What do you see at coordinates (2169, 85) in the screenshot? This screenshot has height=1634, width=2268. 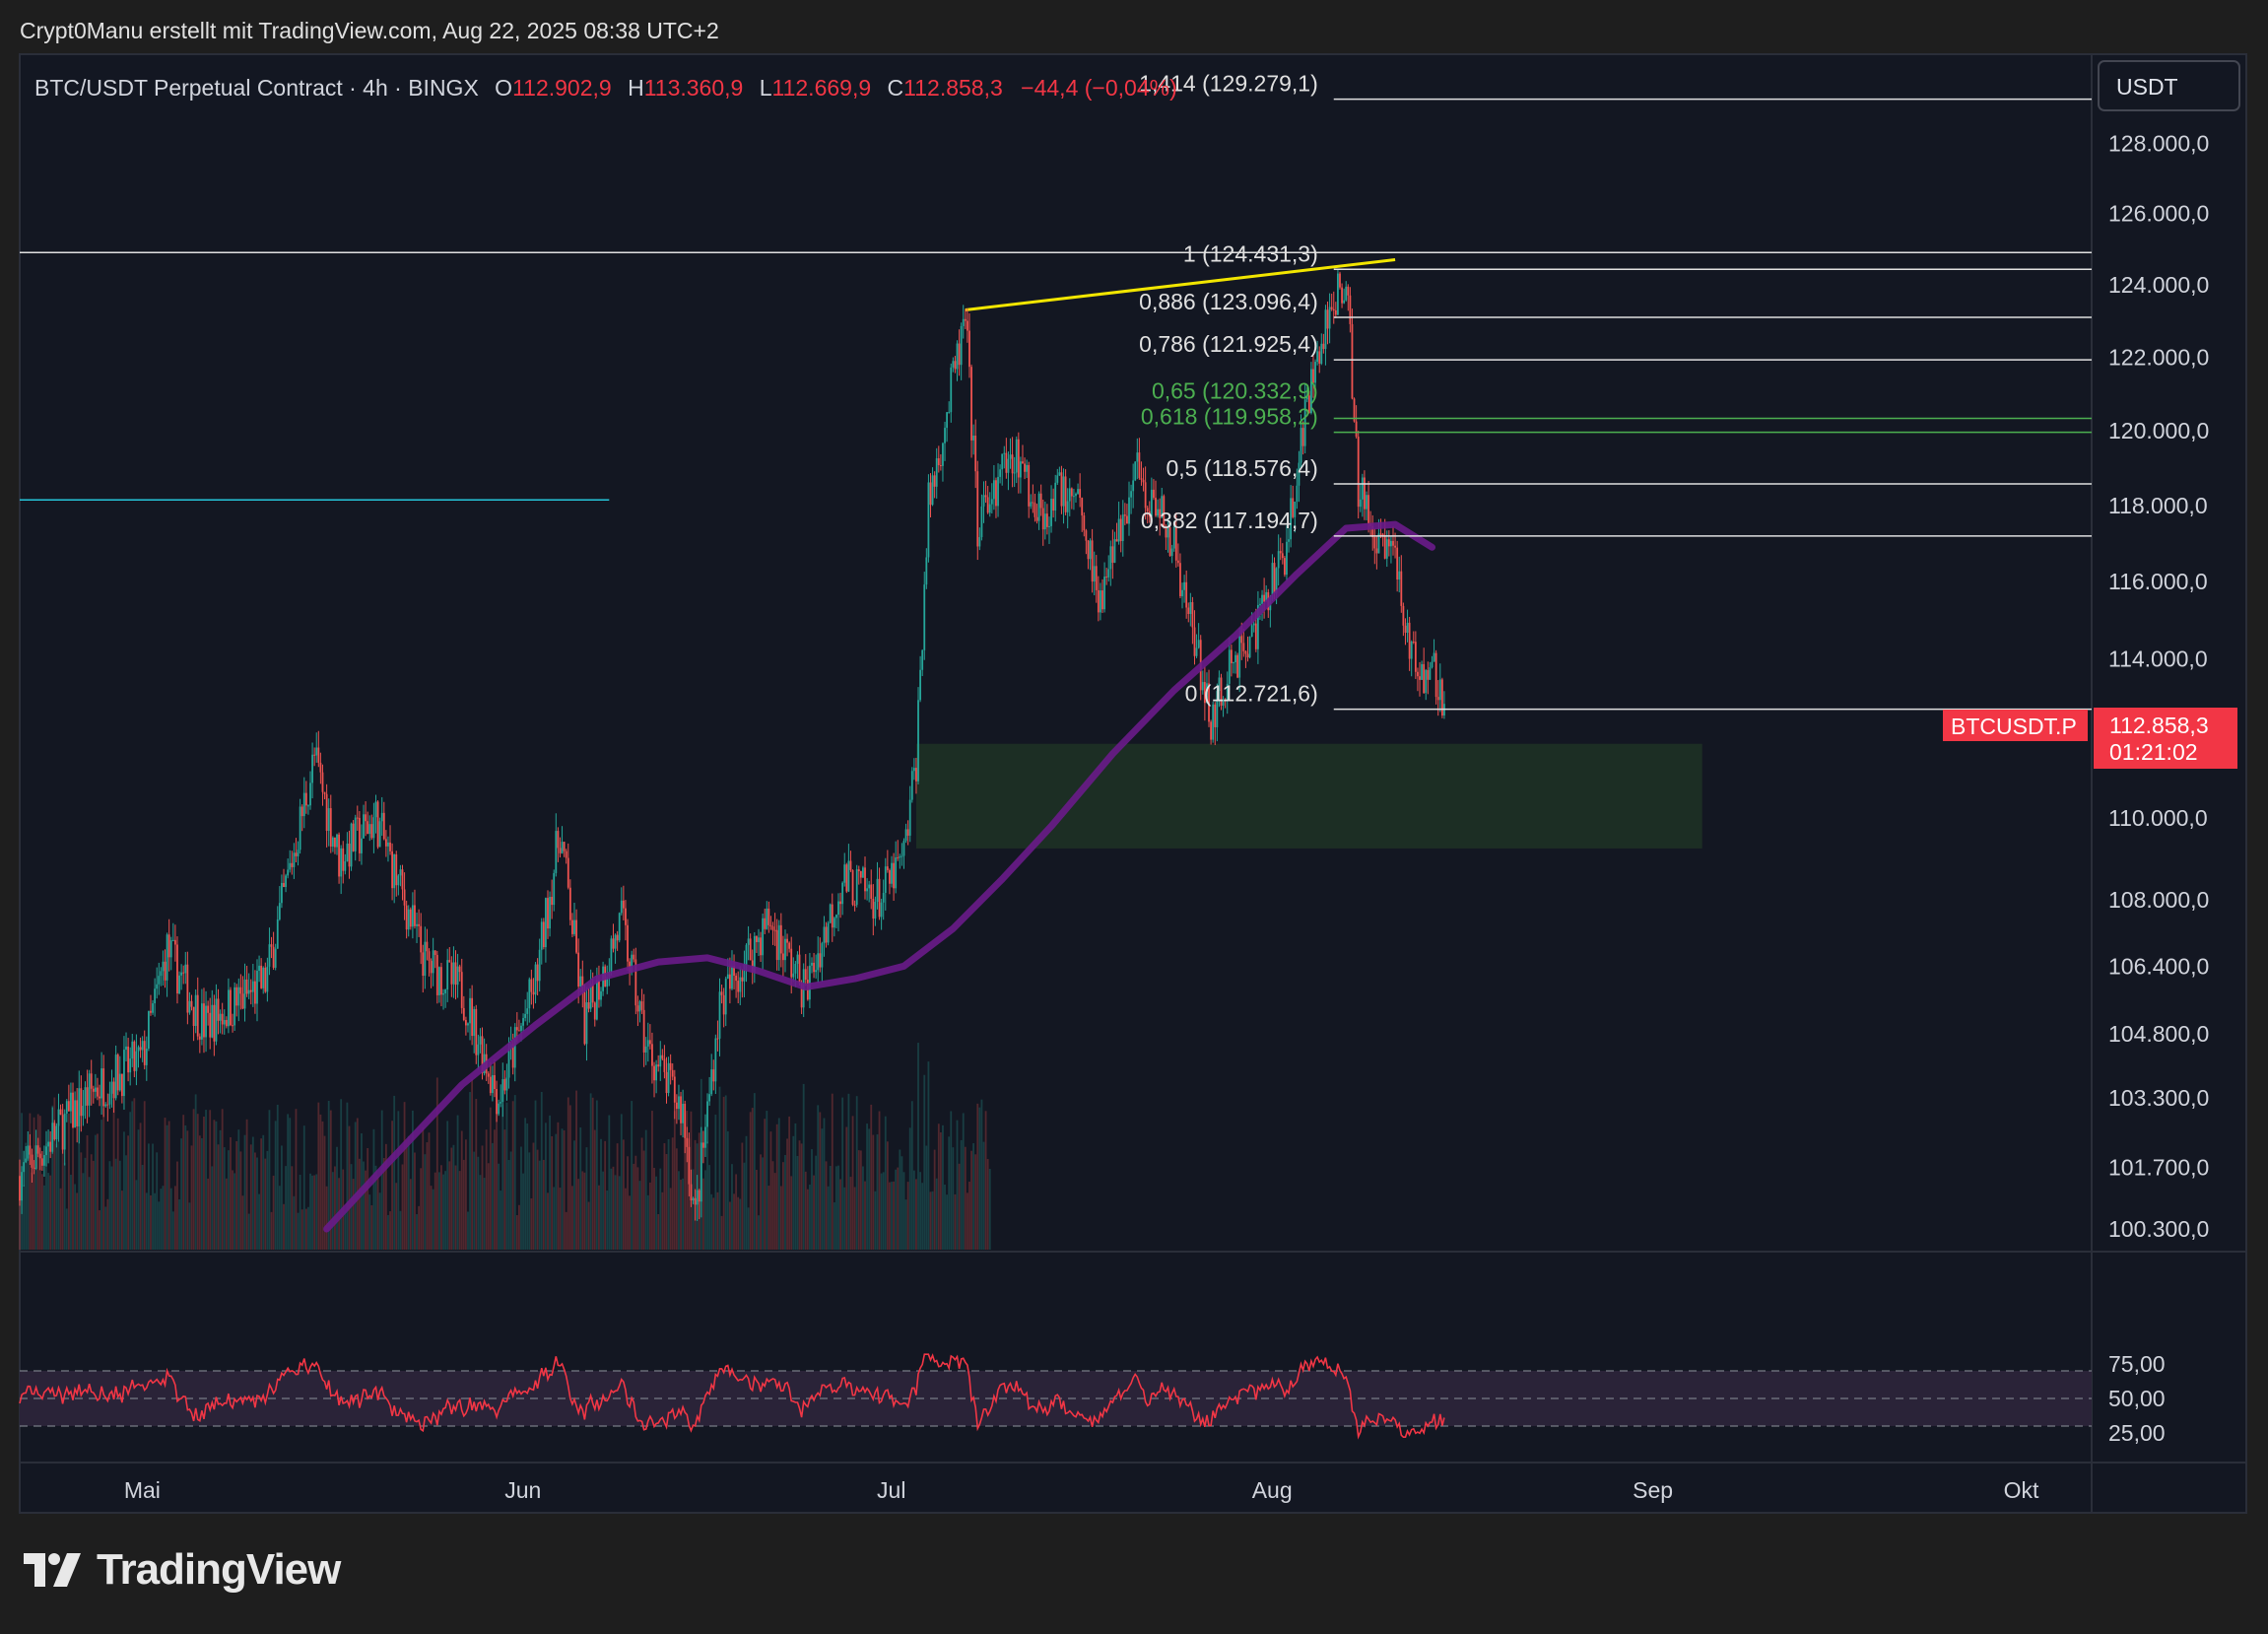 I see `currency-button: USDT` at bounding box center [2169, 85].